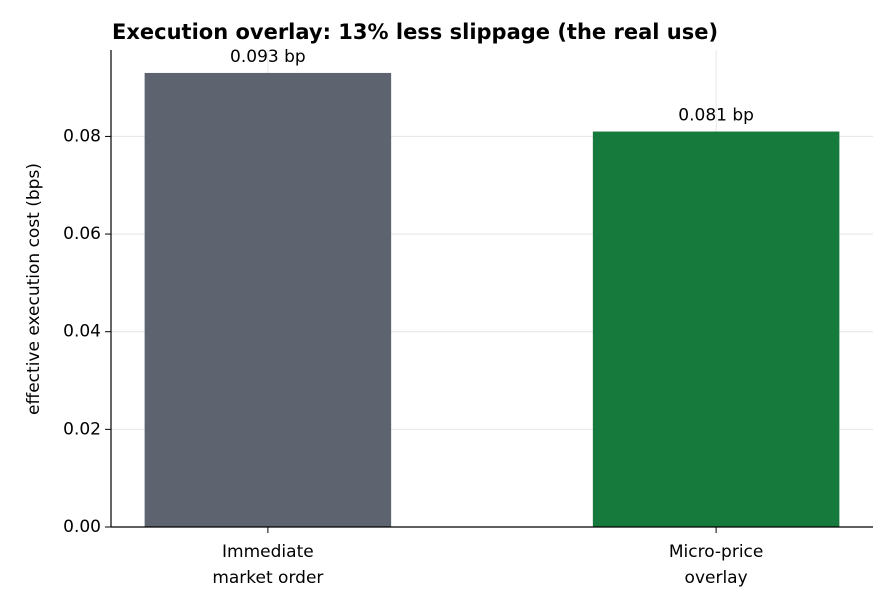  I want to click on y-tick-label: 0.04, so click(82, 332).